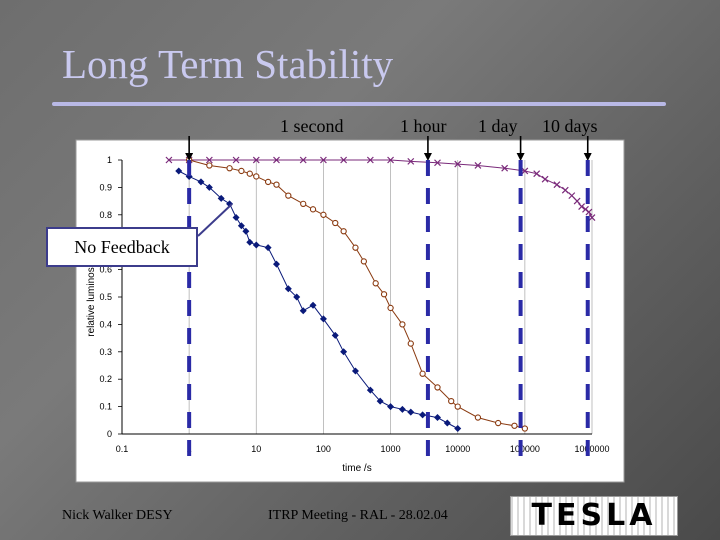  Describe the element at coordinates (391, 449) in the screenshot. I see `x-tick-label: 1000` at that location.